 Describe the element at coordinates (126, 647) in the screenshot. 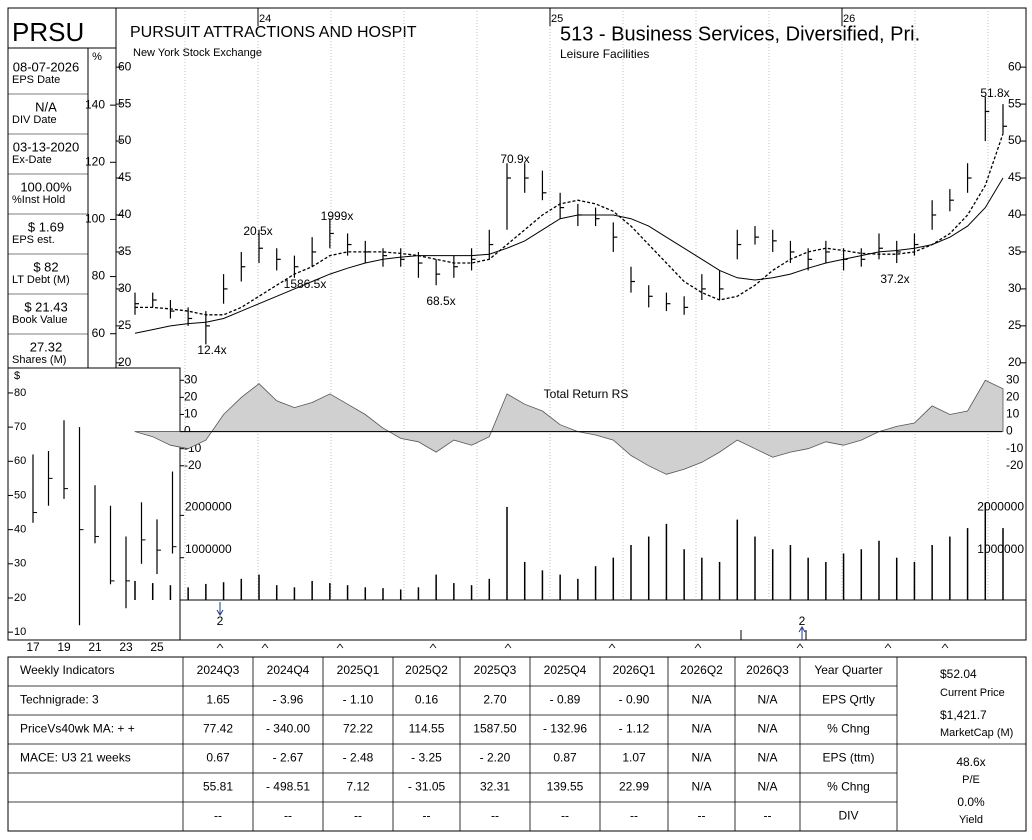

I see `inset-x-label: 23` at that location.